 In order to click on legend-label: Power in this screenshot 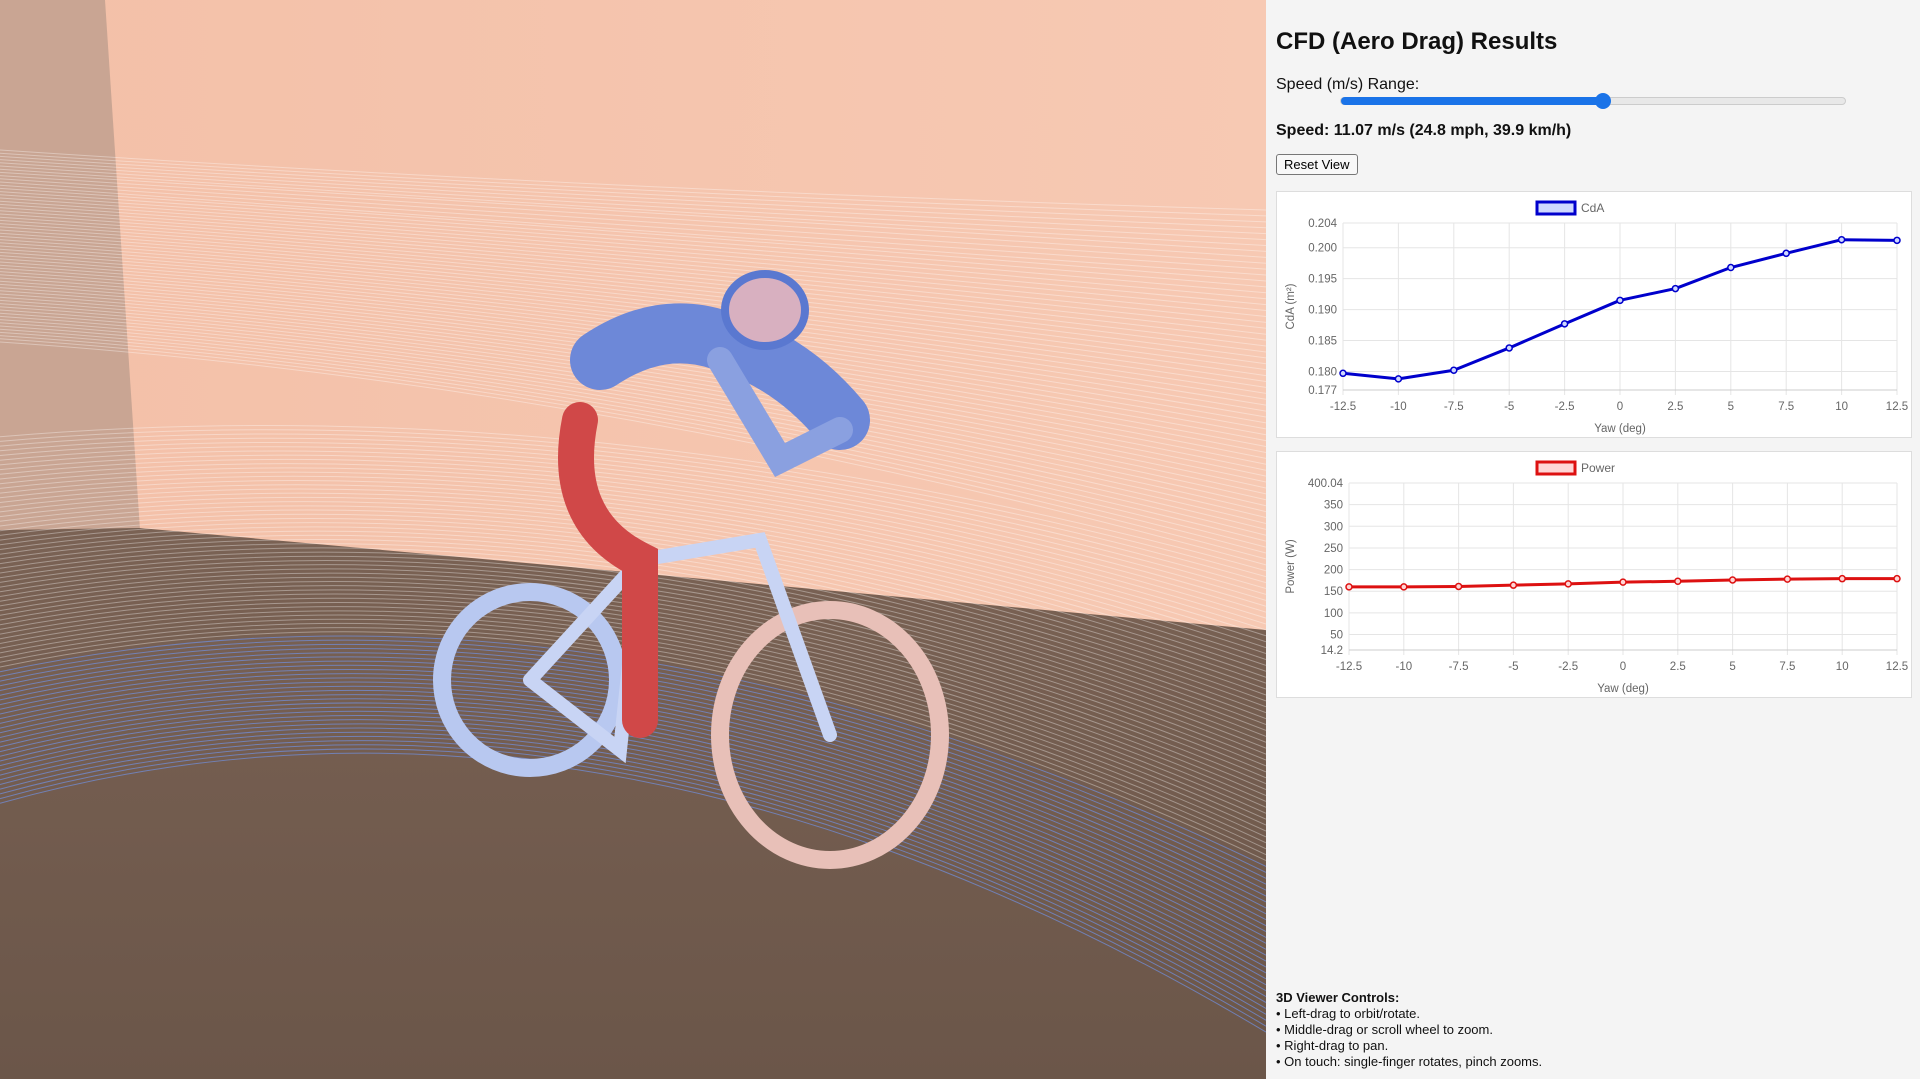, I will do `click(1598, 468)`.